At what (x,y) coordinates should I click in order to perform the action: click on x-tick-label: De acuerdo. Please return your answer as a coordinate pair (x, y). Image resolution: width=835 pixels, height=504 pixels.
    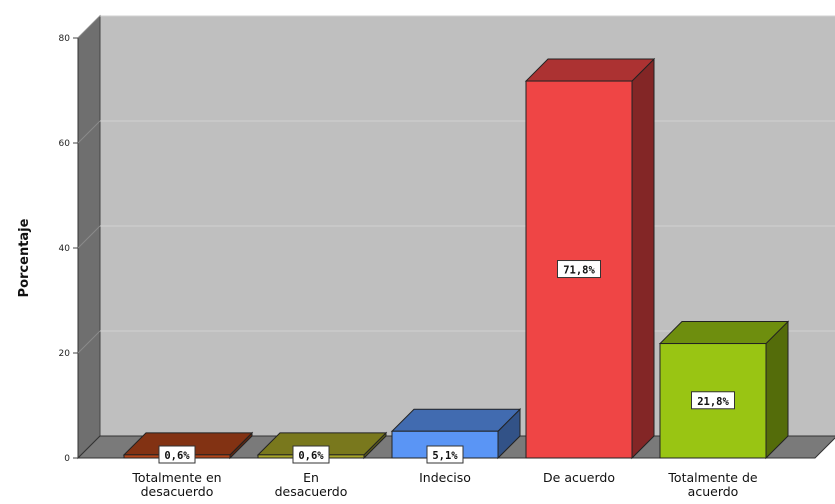
    Looking at the image, I should click on (579, 477).